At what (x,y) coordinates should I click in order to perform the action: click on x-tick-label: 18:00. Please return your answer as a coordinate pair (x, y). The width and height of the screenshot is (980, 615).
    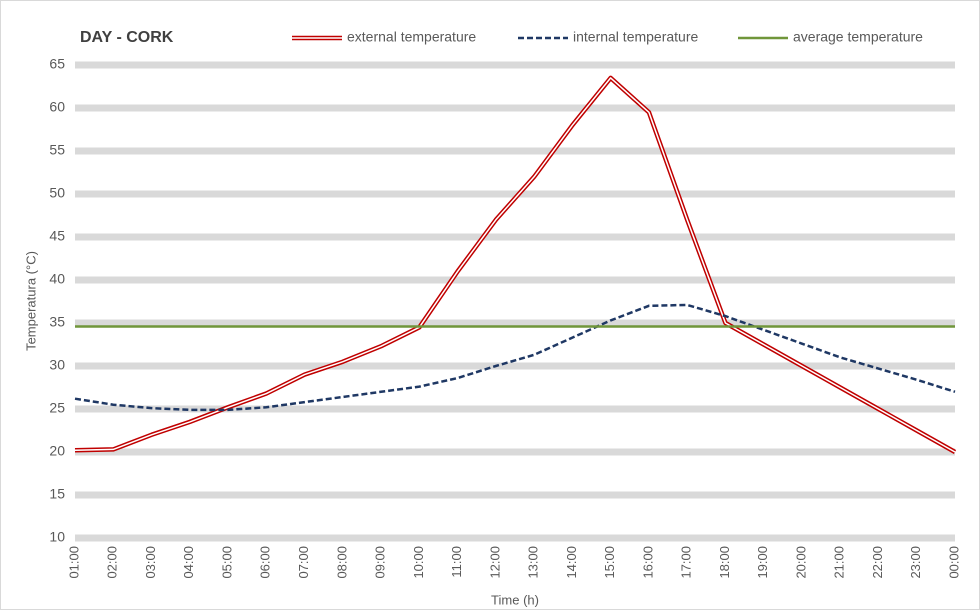
    Looking at the image, I should click on (724, 562).